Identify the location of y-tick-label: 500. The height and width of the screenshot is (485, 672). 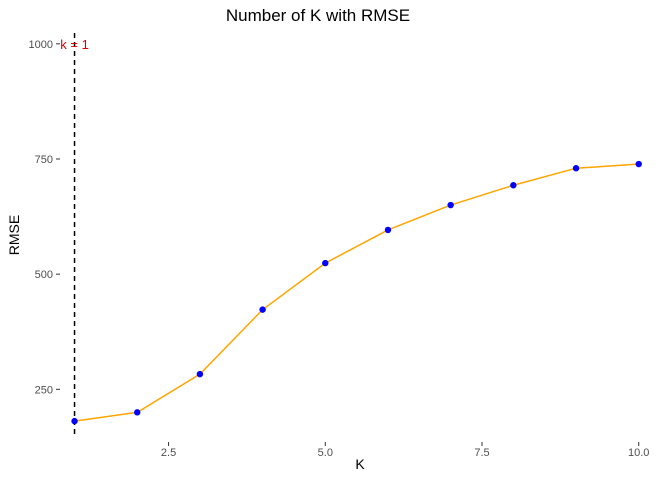
(44, 275).